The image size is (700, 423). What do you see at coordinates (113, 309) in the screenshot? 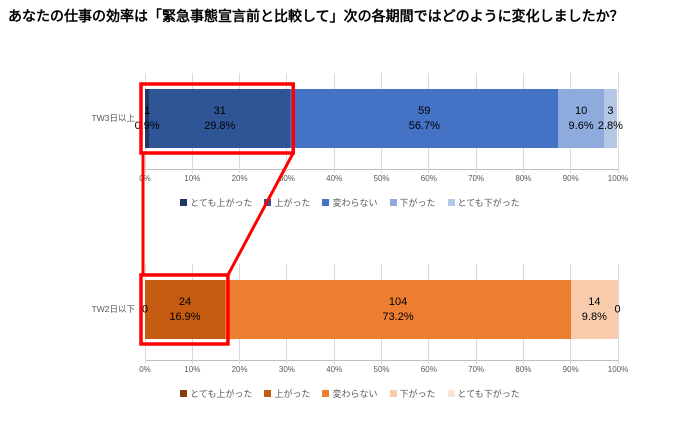
I see `category-label: TW2日以下` at bounding box center [113, 309].